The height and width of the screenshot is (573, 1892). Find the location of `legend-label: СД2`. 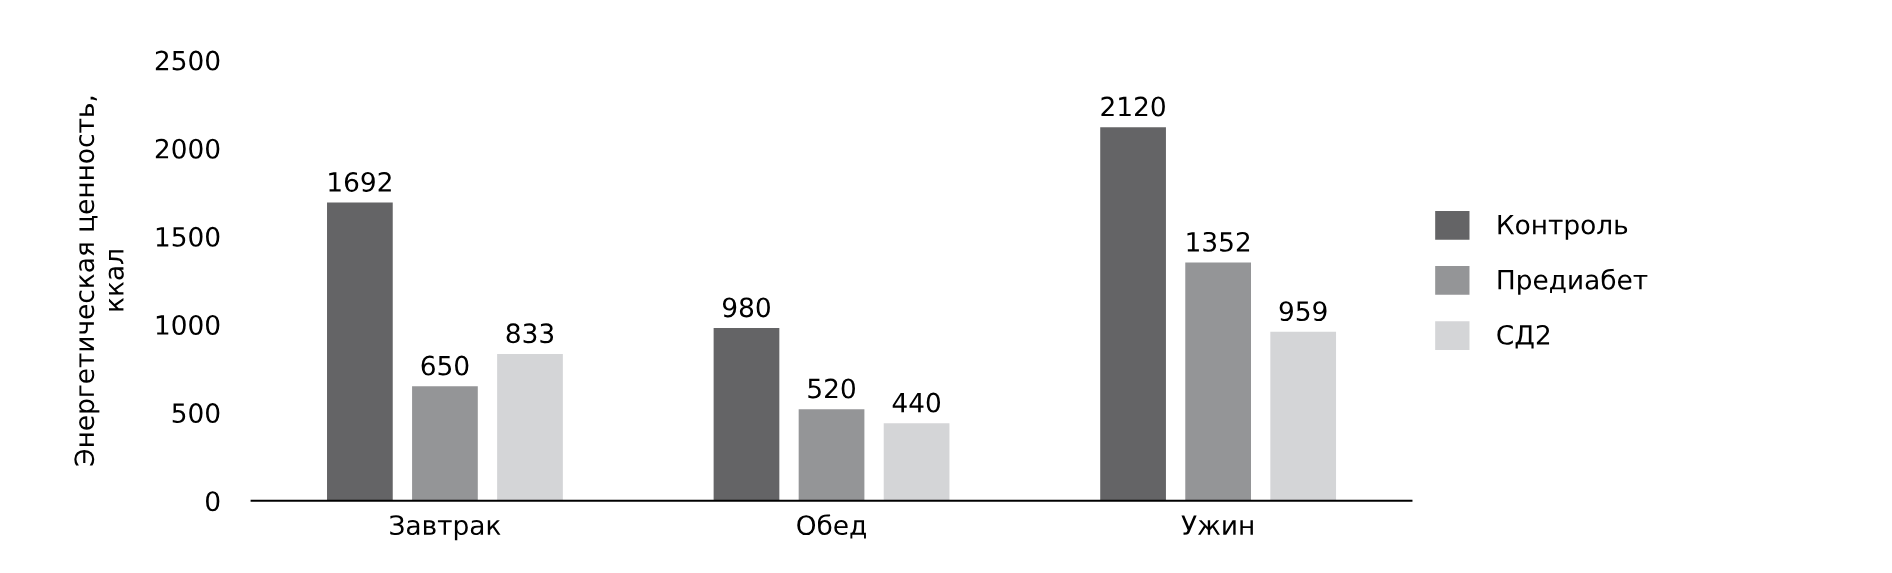

legend-label: СД2 is located at coordinates (1523, 336).